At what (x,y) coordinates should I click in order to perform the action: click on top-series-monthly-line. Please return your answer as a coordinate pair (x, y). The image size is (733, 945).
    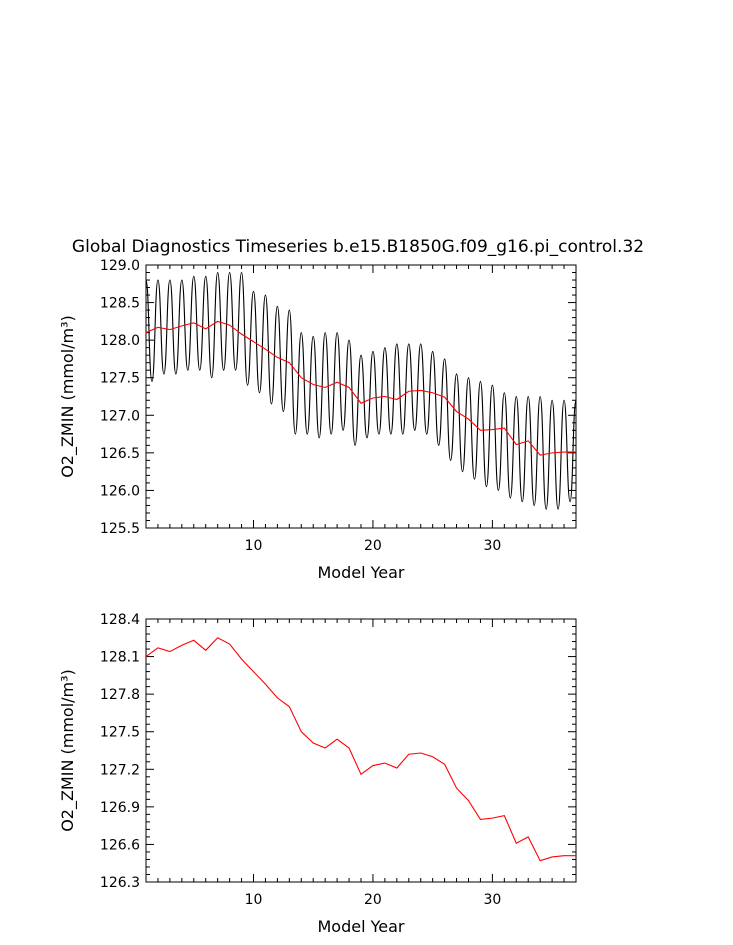
    Looking at the image, I should click on (361, 390).